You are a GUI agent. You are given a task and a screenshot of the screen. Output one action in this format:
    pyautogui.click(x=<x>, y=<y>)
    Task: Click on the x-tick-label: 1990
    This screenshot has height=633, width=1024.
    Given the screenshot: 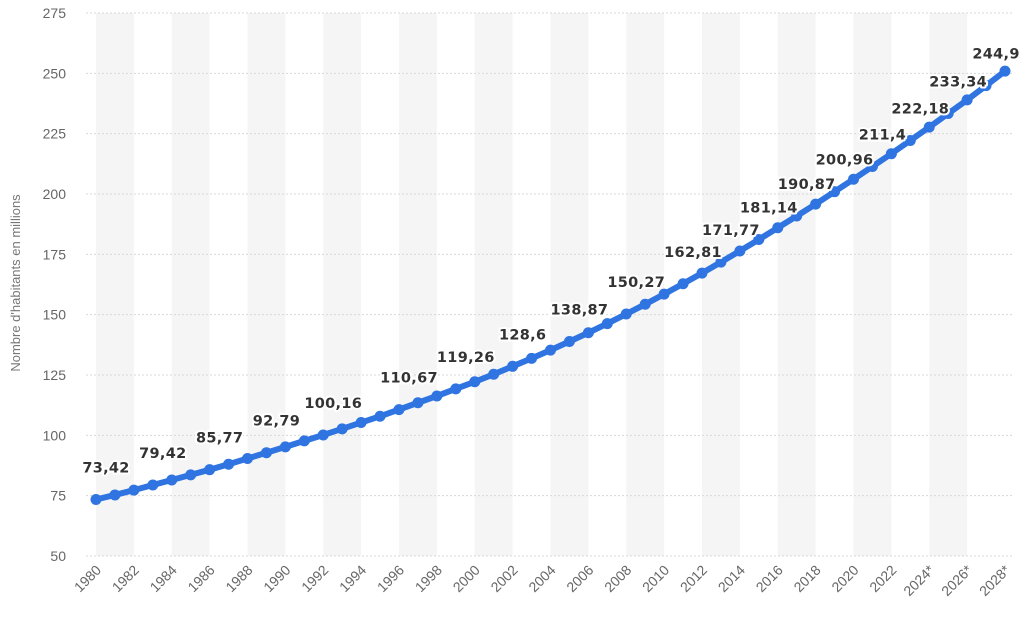 What is the action you would take?
    pyautogui.click(x=276, y=578)
    